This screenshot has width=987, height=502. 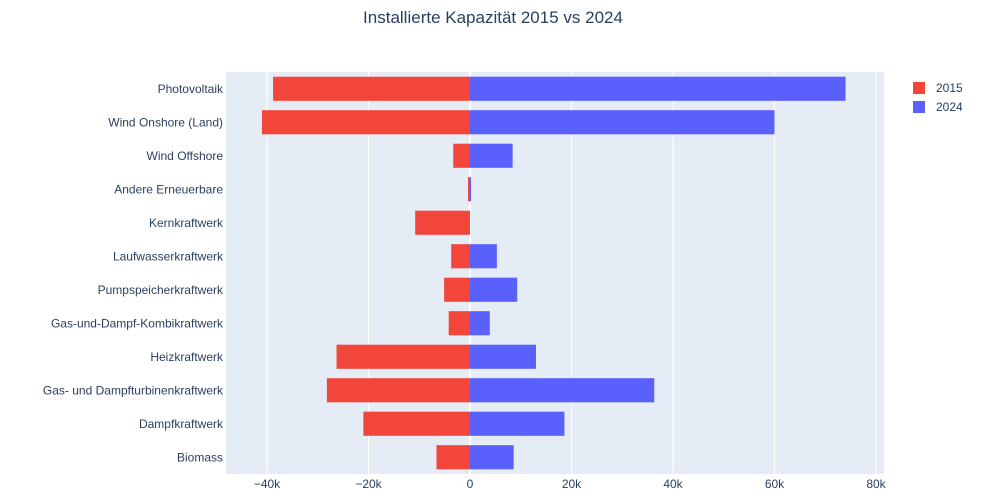 I want to click on y-tick-label: Gas-und-Dampf-Kombikraftwerk, so click(x=137, y=323).